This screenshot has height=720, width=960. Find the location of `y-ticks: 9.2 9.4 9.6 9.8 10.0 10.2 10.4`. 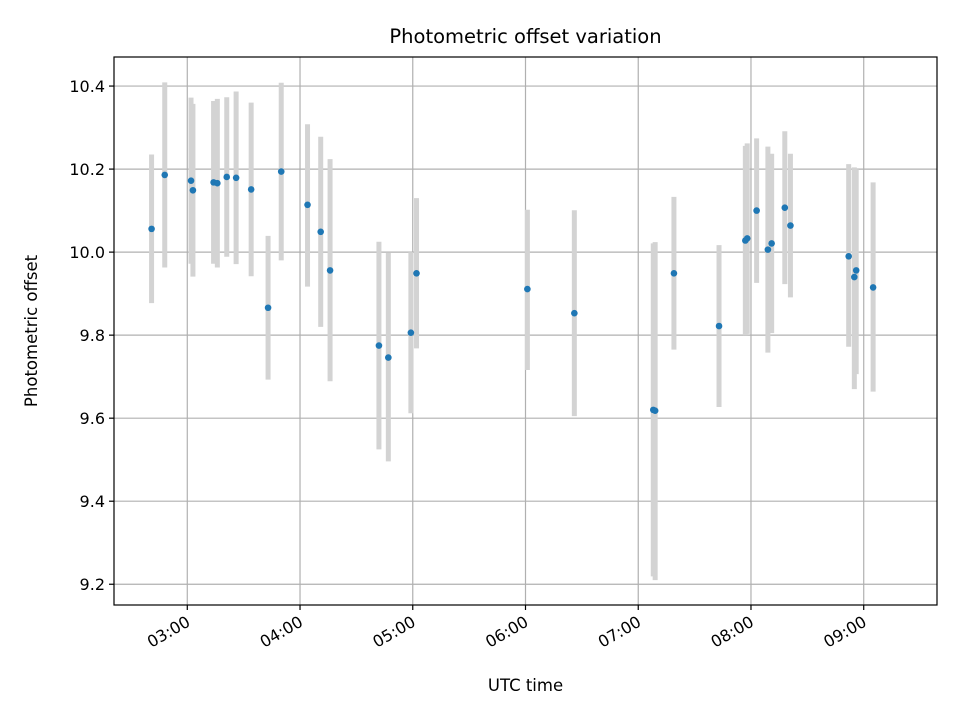

y-ticks: 9.2 9.4 9.6 9.8 10.0 10.2 10.4 is located at coordinates (91, 335).